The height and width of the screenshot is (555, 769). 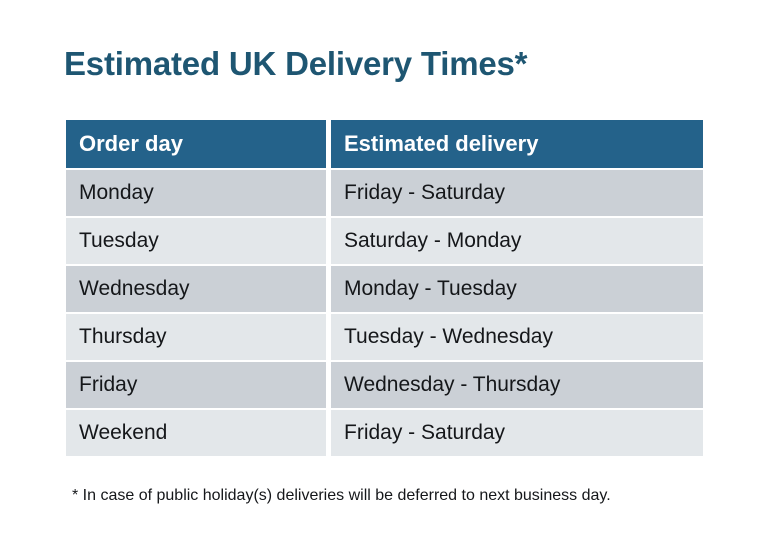 I want to click on column-header-estimated-delivery: Estimated delivery, so click(x=517, y=144).